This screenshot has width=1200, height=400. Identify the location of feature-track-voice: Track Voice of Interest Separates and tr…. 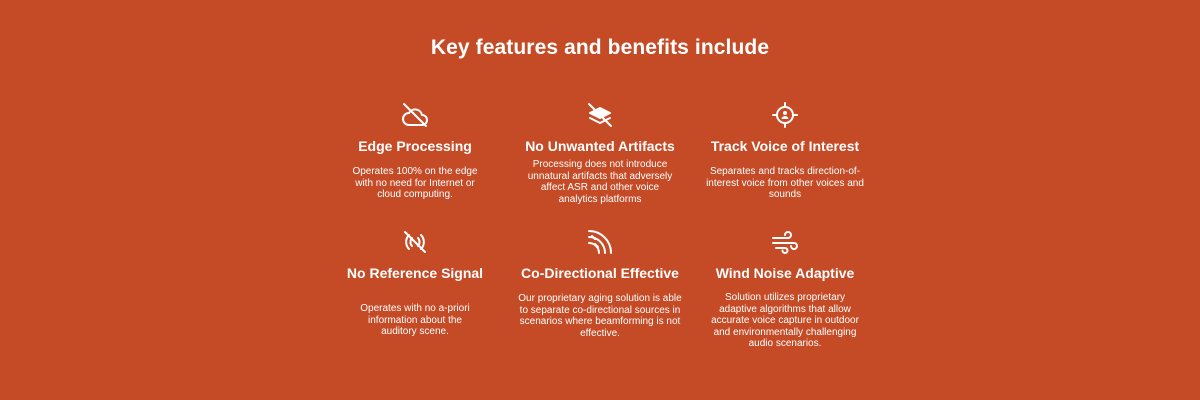
(785, 150).